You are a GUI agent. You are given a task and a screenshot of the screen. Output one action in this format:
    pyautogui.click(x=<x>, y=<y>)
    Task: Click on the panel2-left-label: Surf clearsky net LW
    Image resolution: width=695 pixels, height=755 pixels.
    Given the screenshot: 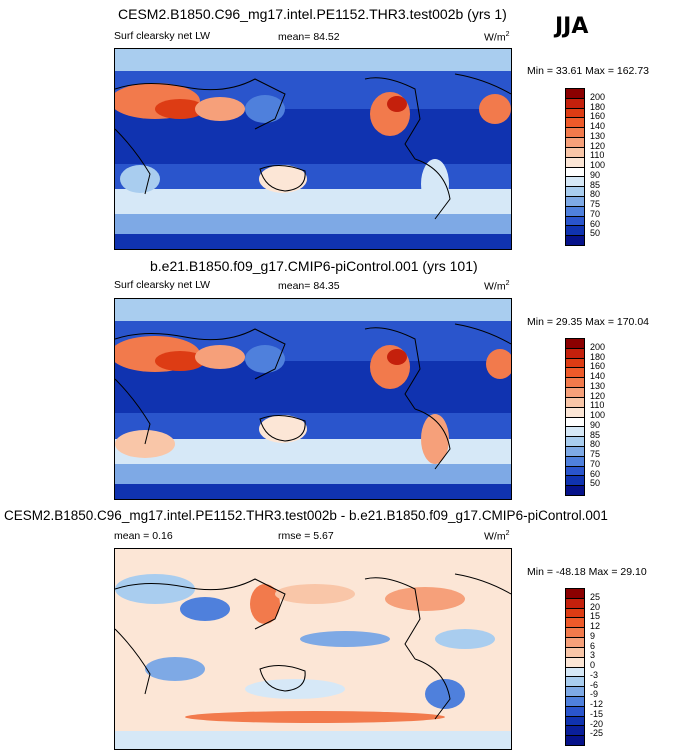 What is the action you would take?
    pyautogui.click(x=162, y=285)
    